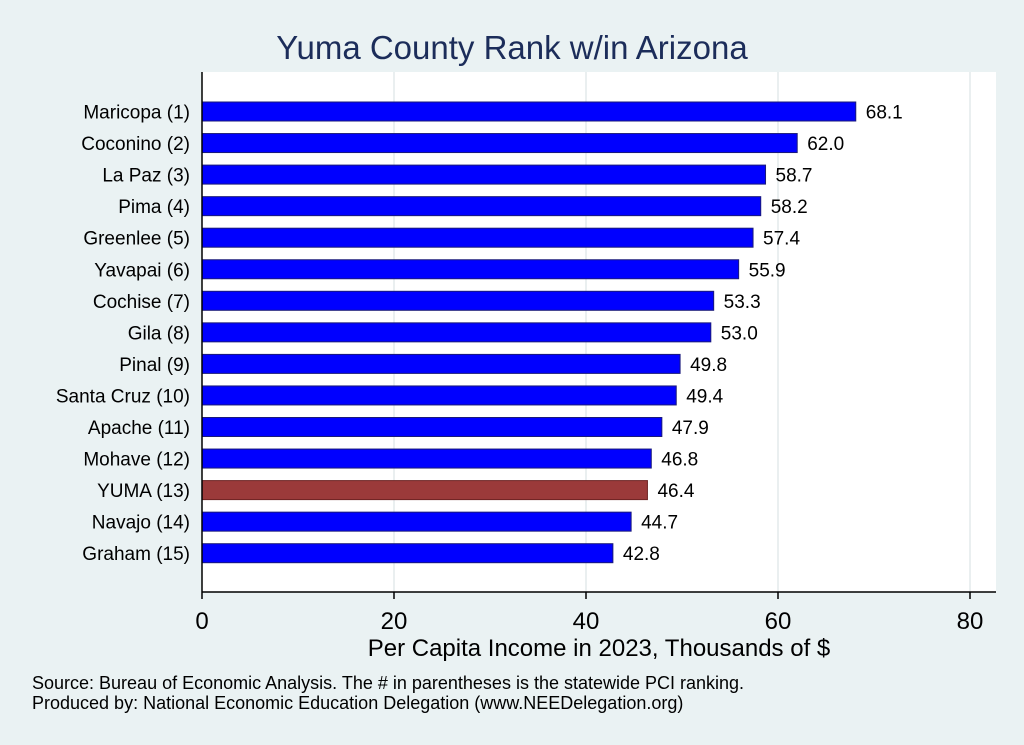  What do you see at coordinates (704, 396) in the screenshot?
I see `value-label-10: 49.4` at bounding box center [704, 396].